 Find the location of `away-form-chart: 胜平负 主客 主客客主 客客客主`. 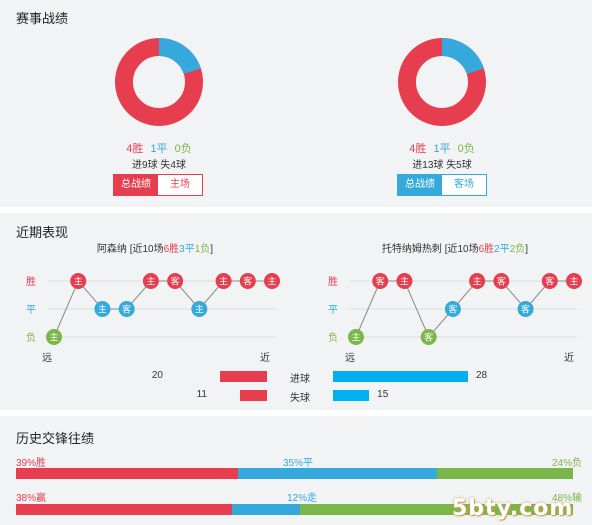

away-form-chart: 胜平负 主客 主客客主 客客客主 is located at coordinates (455, 309).